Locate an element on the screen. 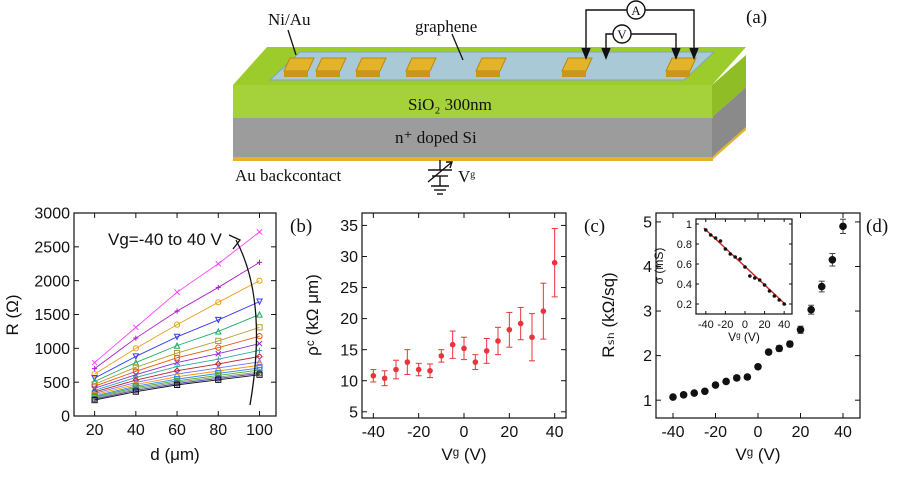 This screenshot has height=480, width=900. plot-frame is located at coordinates (464, 315).